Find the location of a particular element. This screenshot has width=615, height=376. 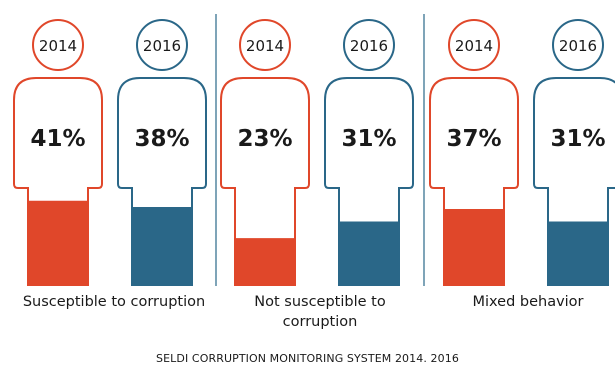

figure-head-mixed-2016 is located at coordinates (578, 45).